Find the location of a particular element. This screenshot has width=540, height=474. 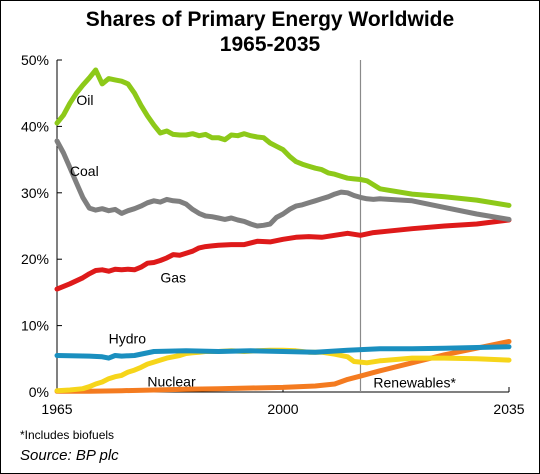

y-tick-label: 20% is located at coordinates (35, 259).